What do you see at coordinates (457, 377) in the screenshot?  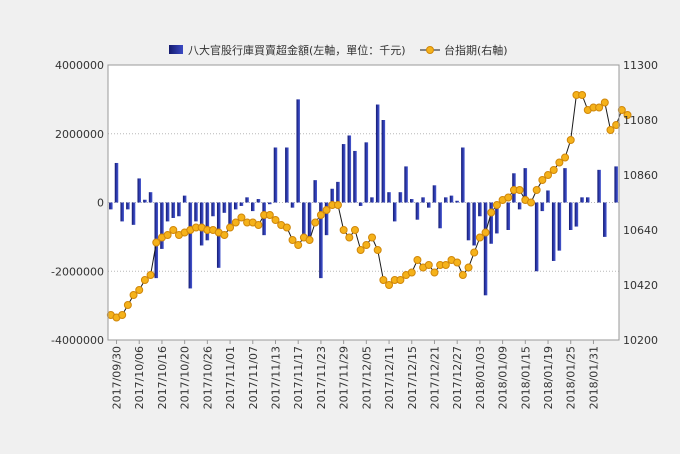 I see `x-tick-label: 2017/12/27` at bounding box center [457, 377].